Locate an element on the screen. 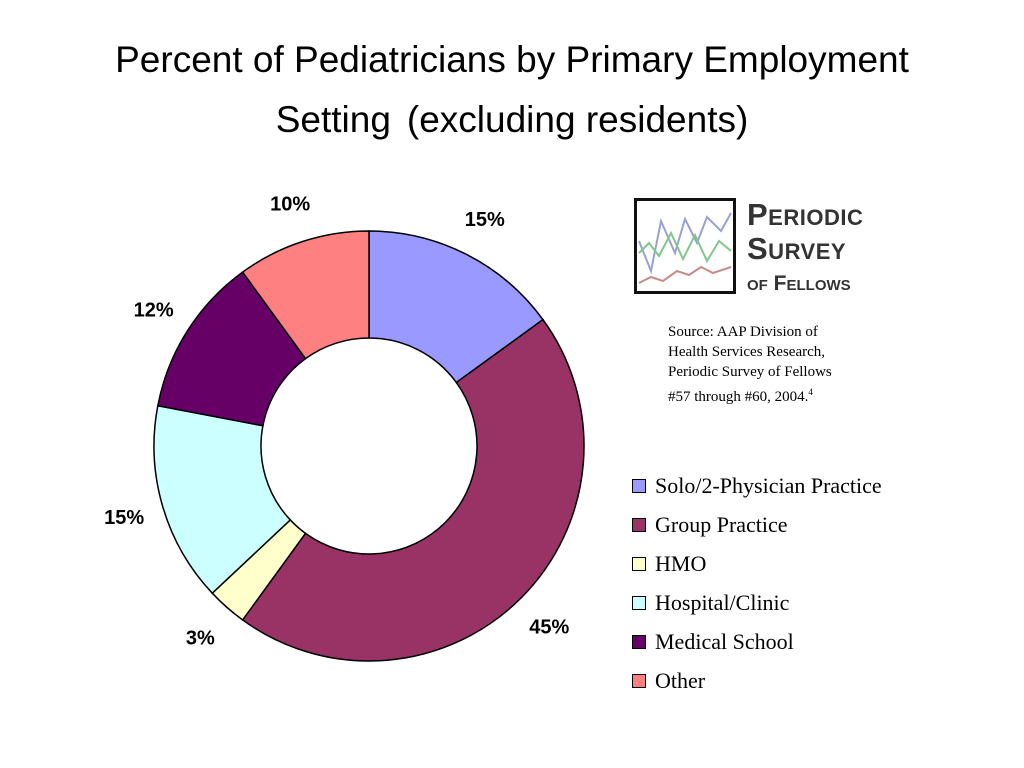 Image resolution: width=1024 pixels, height=768 pixels. title-line-2: Setting (excluding residents) is located at coordinates (512, 120).